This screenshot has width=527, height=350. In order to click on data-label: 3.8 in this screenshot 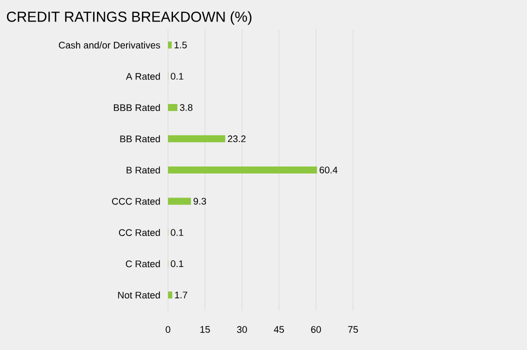, I will do `click(186, 107)`.